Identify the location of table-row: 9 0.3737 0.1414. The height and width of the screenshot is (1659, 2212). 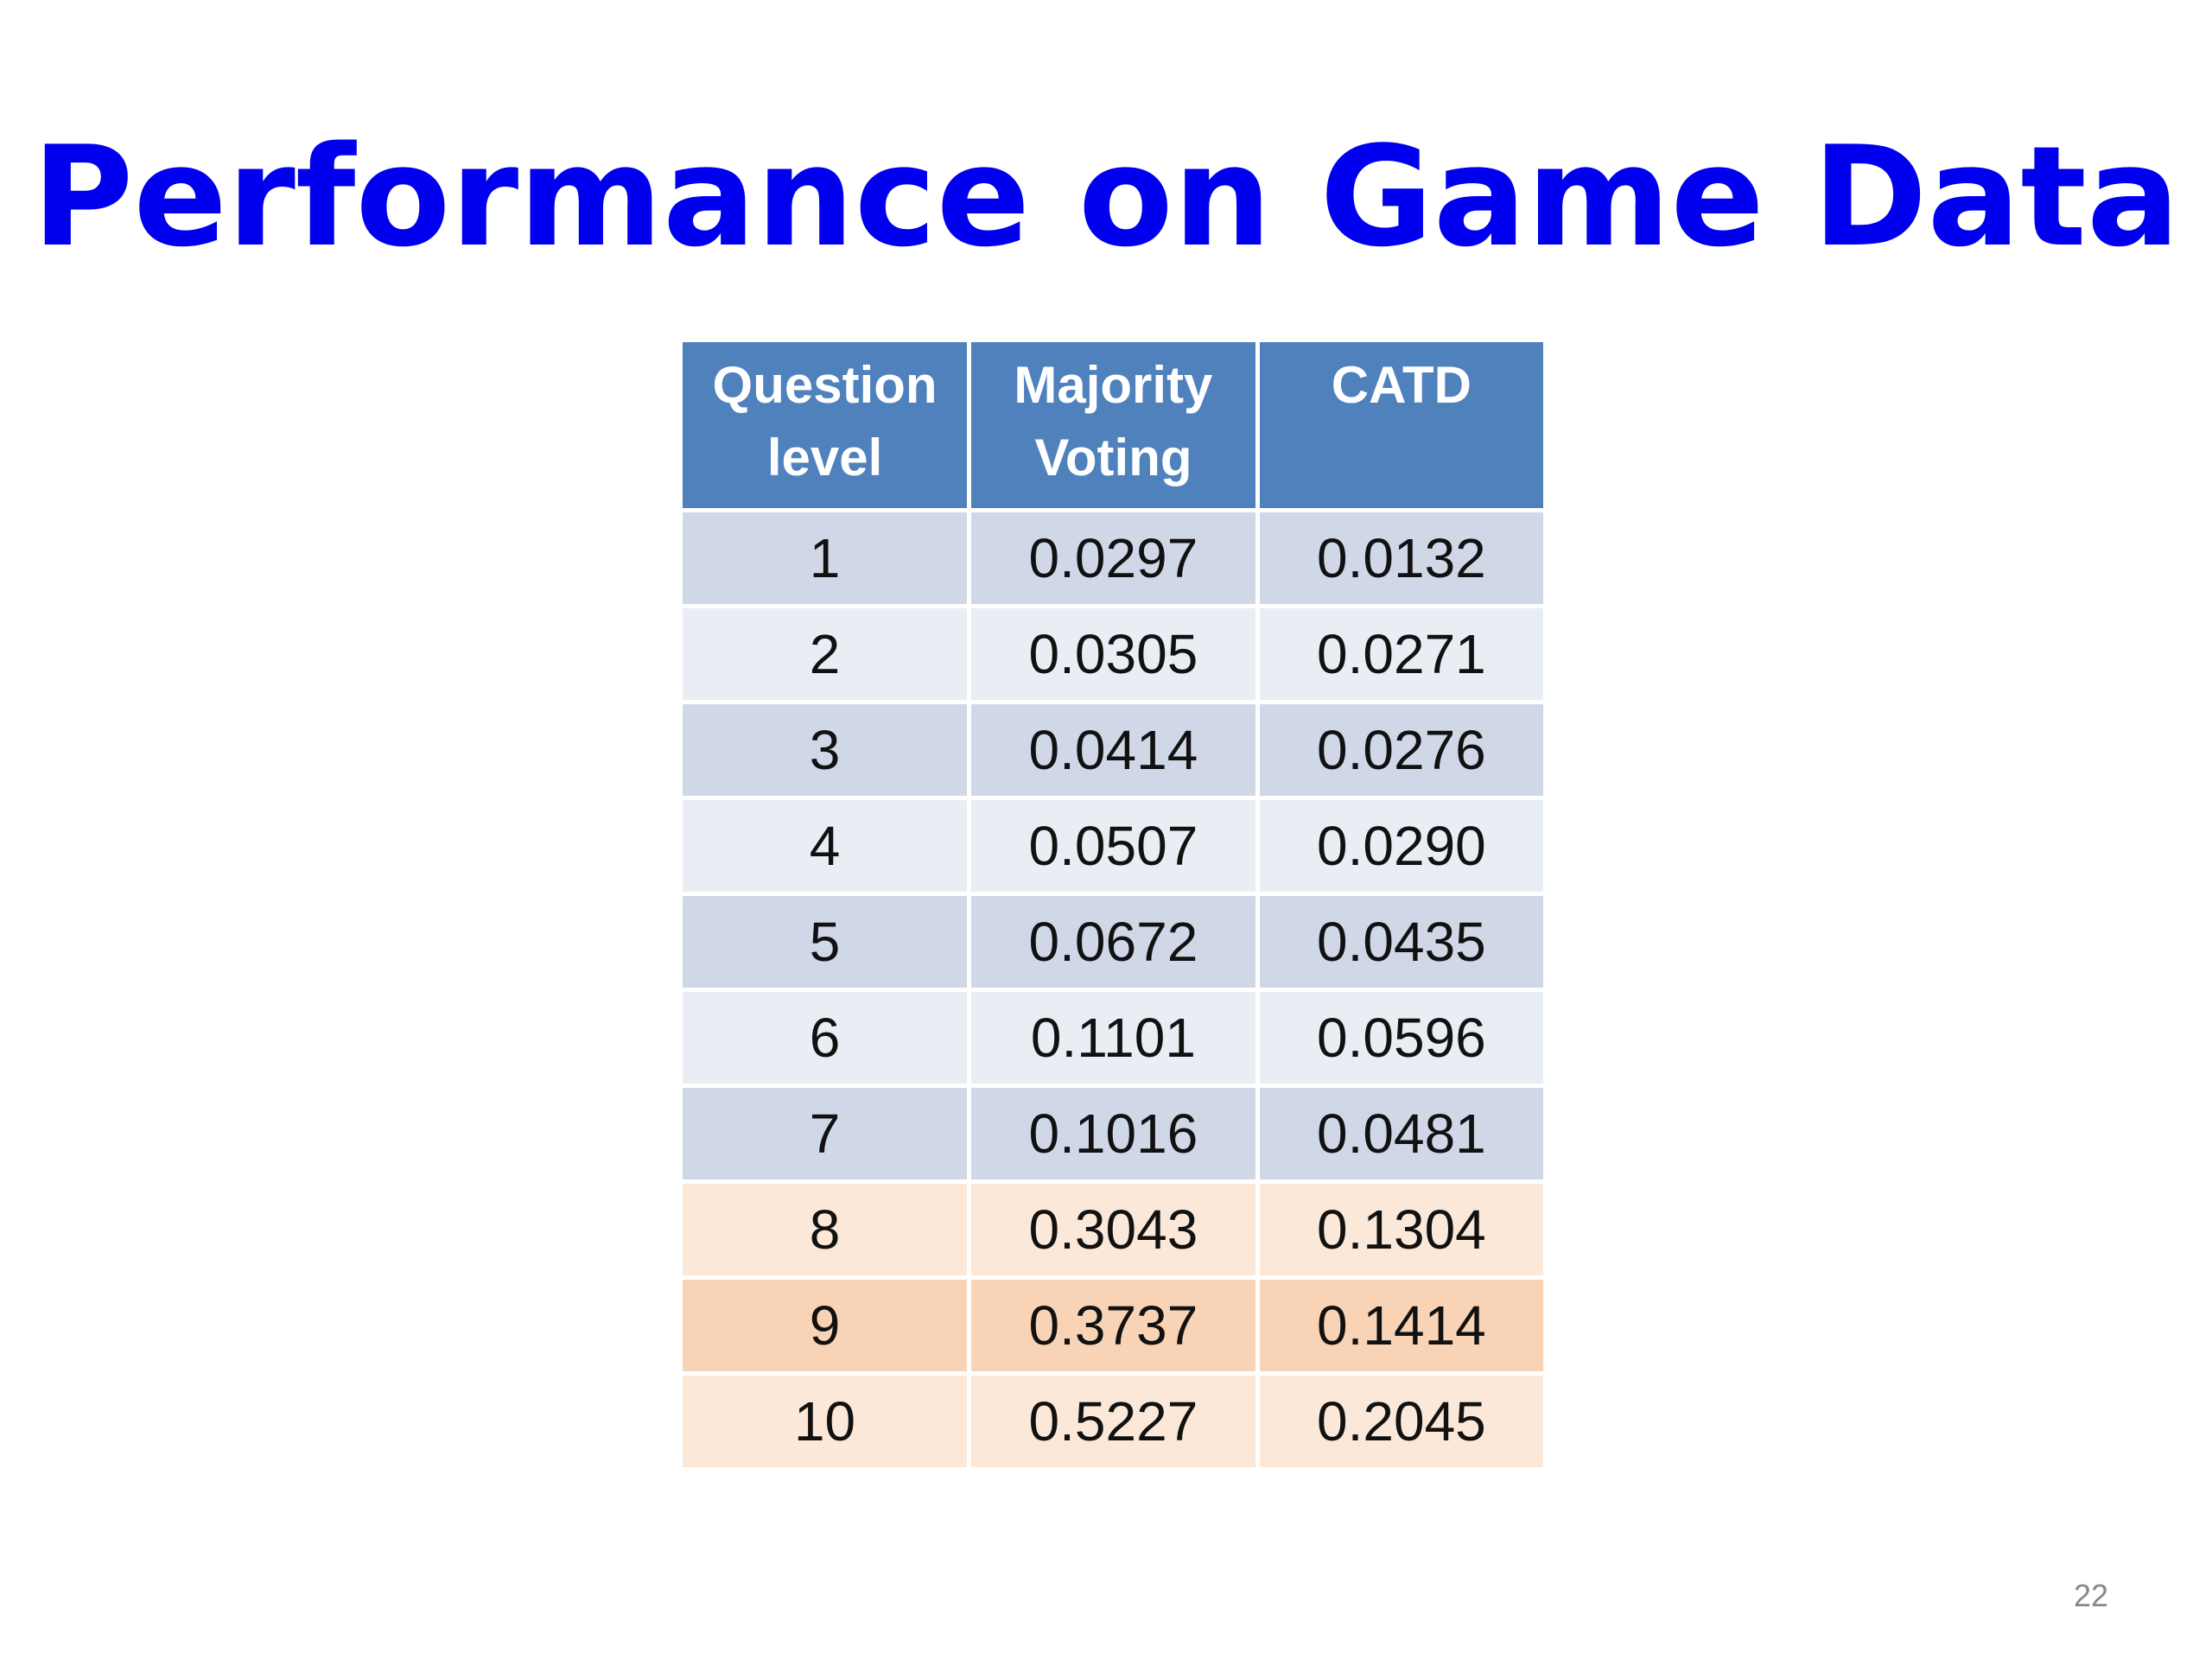
(1113, 1325).